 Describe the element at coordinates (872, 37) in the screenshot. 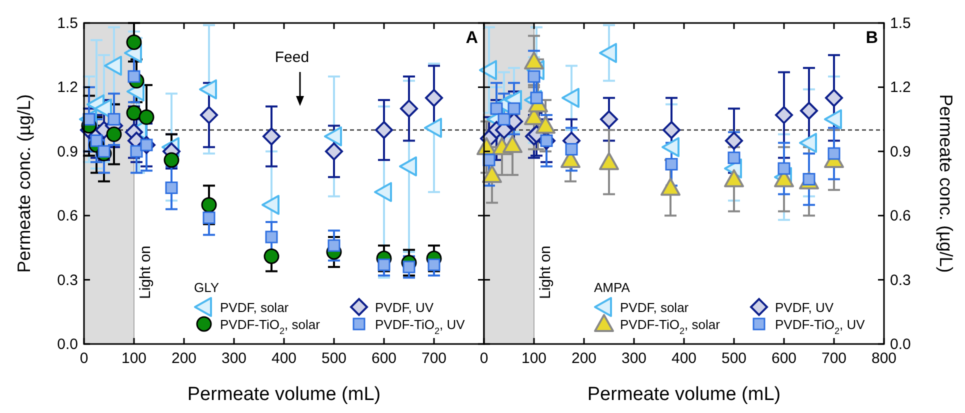

I see `chart-title: B` at that location.